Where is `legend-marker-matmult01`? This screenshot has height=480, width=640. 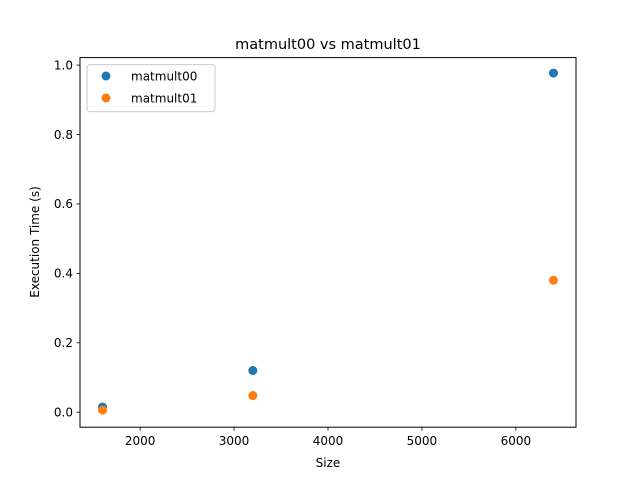 legend-marker-matmult01 is located at coordinates (106, 98).